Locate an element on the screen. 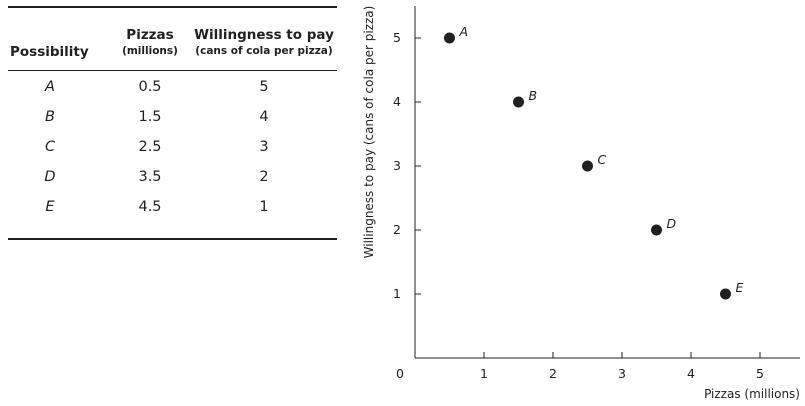 The image size is (805, 406). row-b-pizzas: 1.5 is located at coordinates (150, 117).